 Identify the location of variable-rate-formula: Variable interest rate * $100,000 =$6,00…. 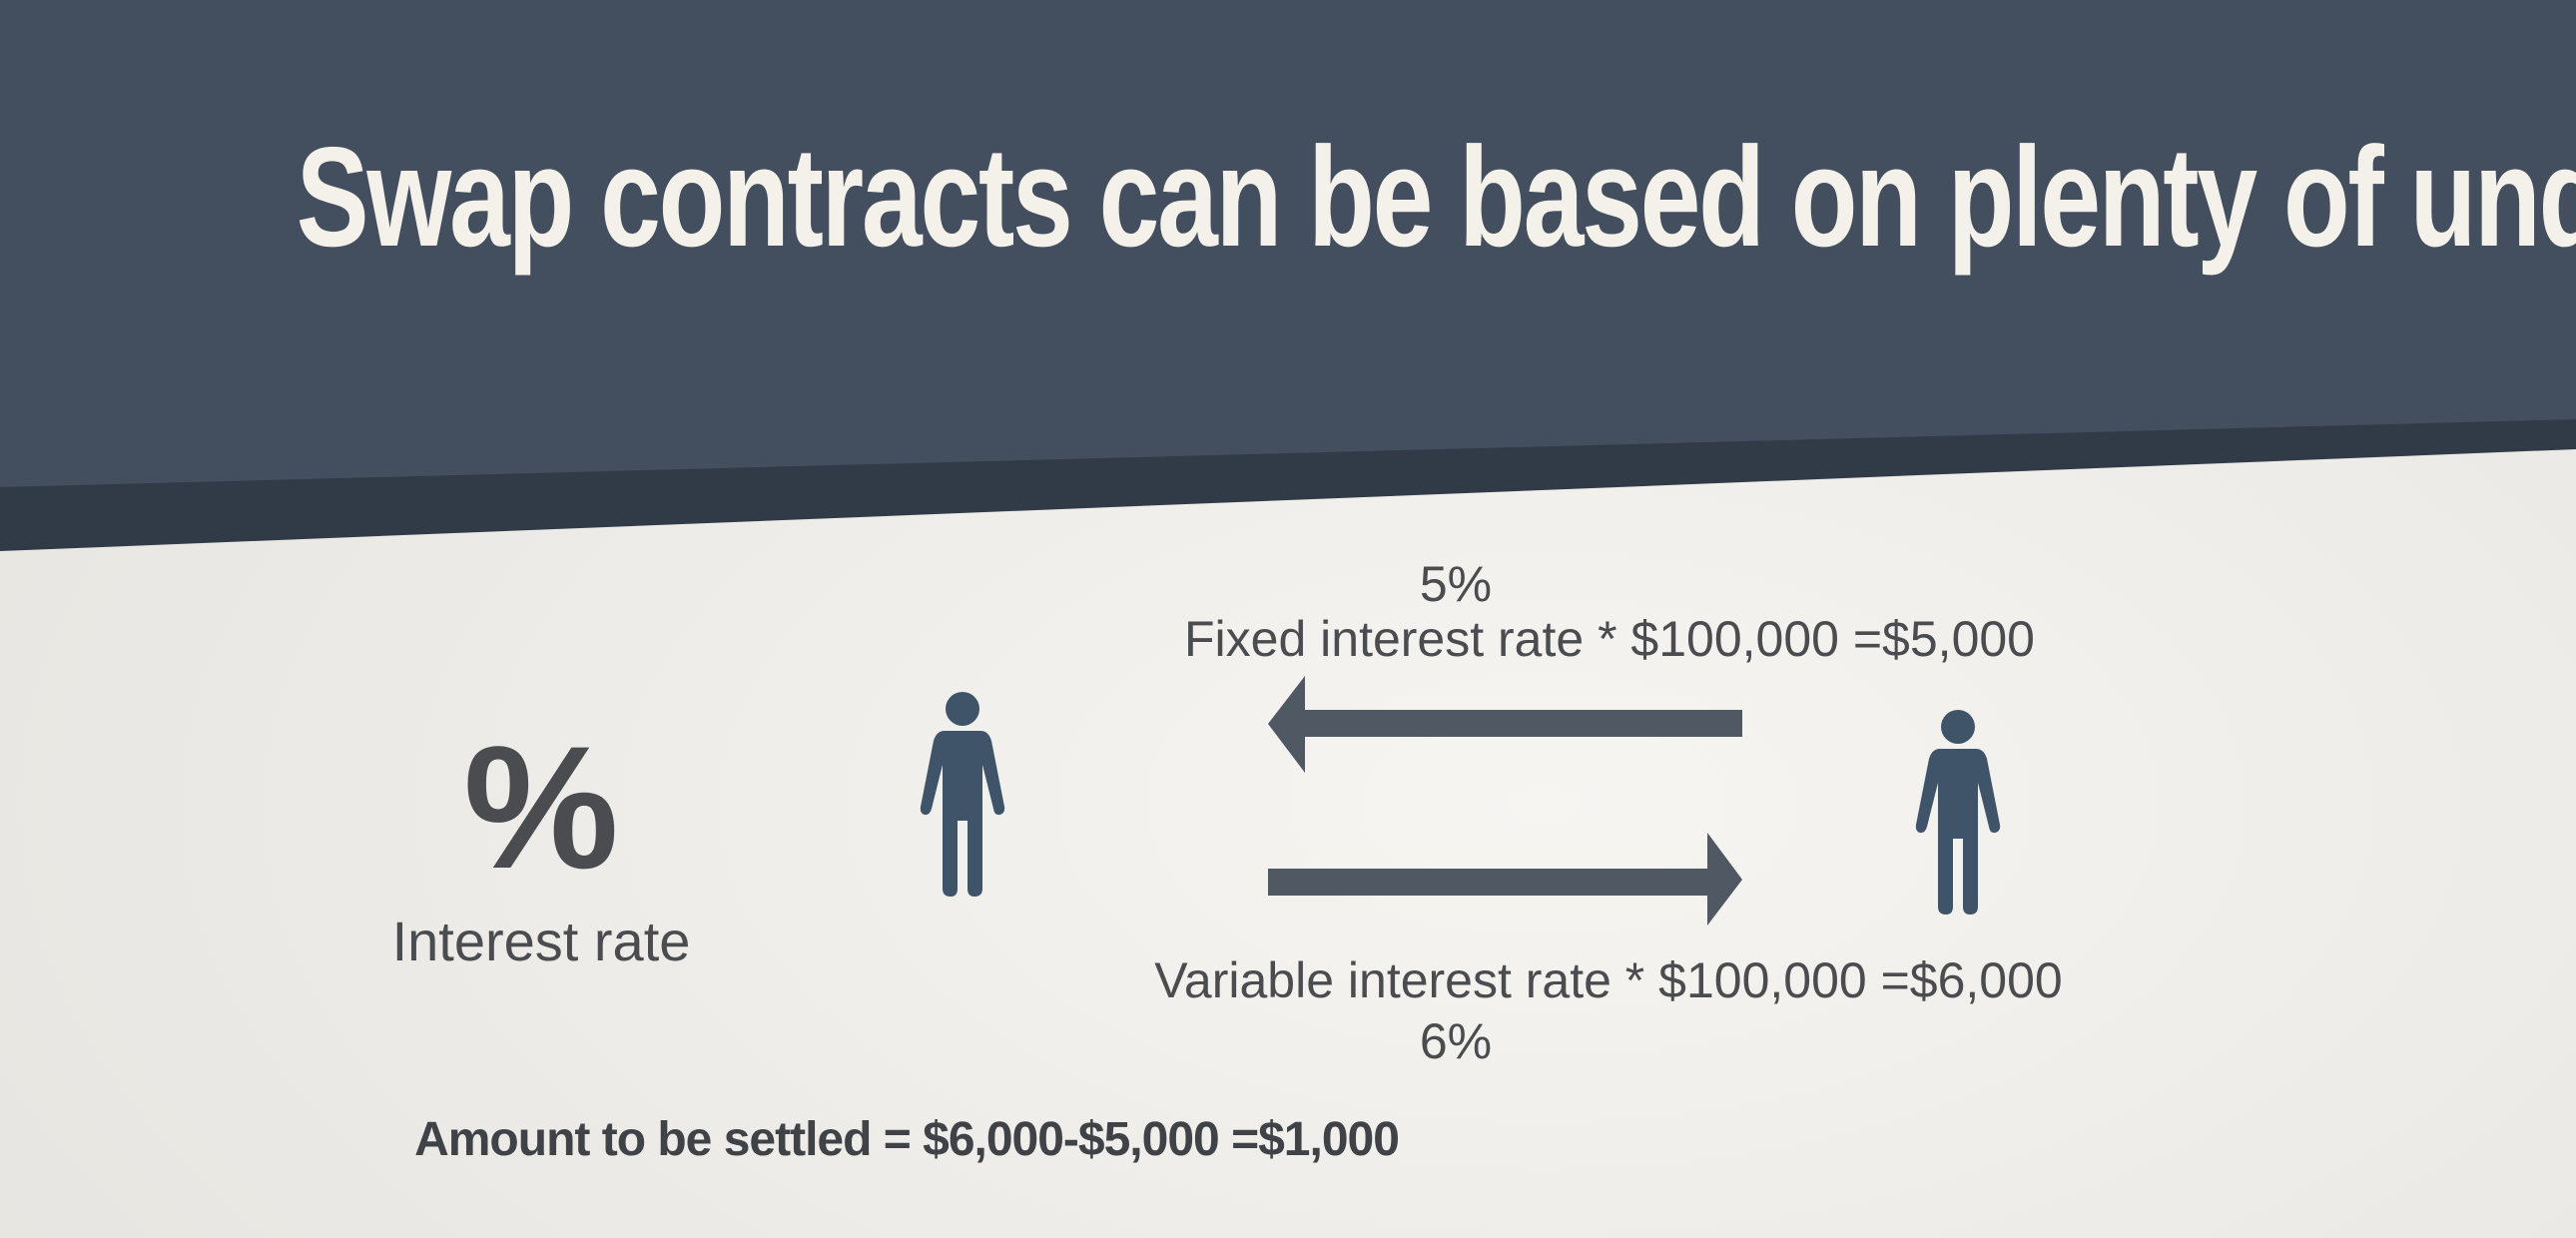
(1608, 980).